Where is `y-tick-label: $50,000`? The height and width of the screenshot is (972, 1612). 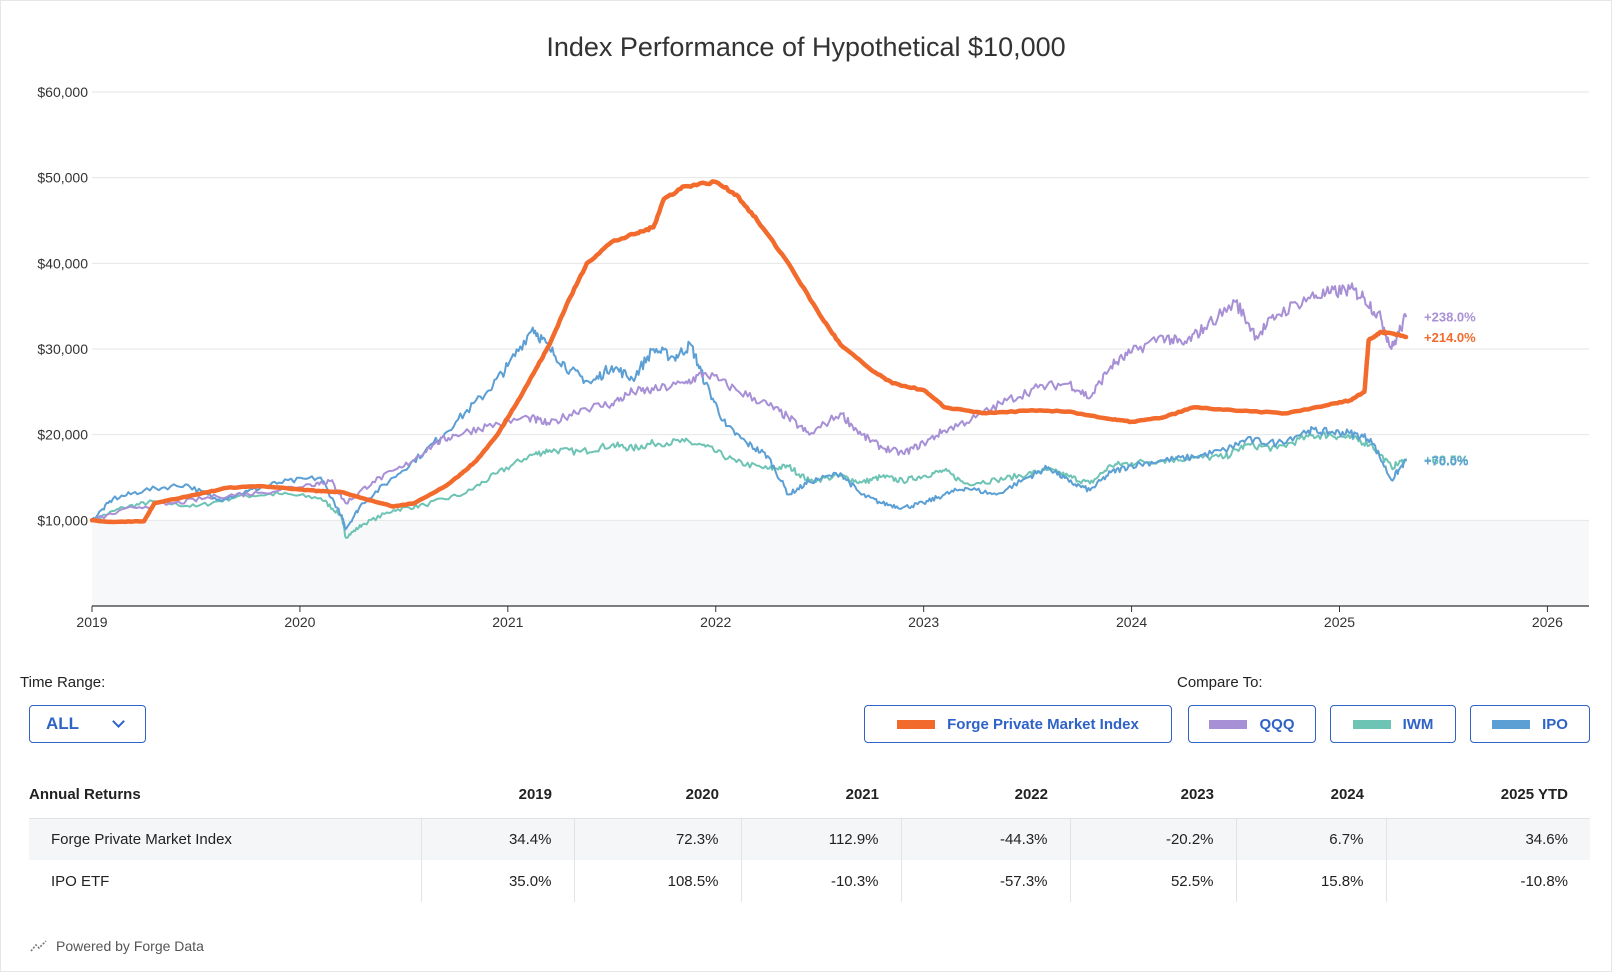 y-tick-label: $50,000 is located at coordinates (62, 178).